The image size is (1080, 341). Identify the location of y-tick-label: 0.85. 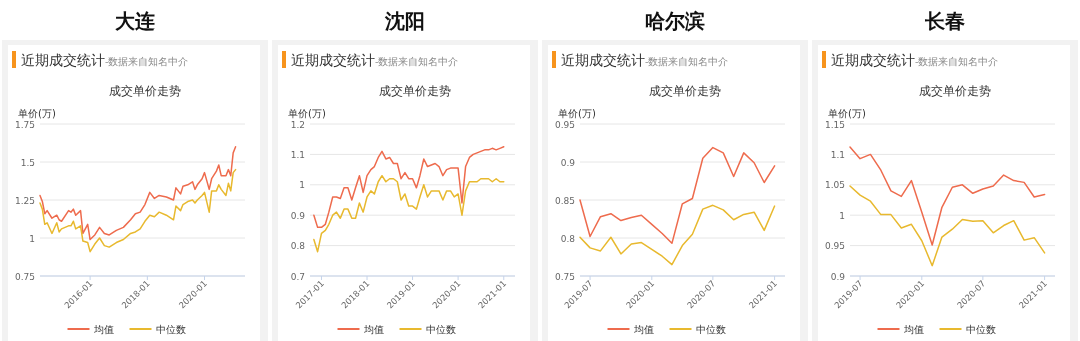
(564, 200).